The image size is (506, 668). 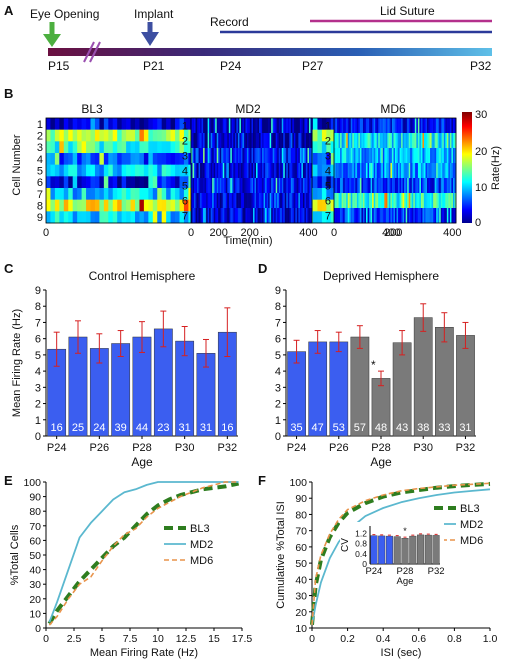 What do you see at coordinates (248, 109) in the screenshot?
I see `heatmap-title-md2: MD2` at bounding box center [248, 109].